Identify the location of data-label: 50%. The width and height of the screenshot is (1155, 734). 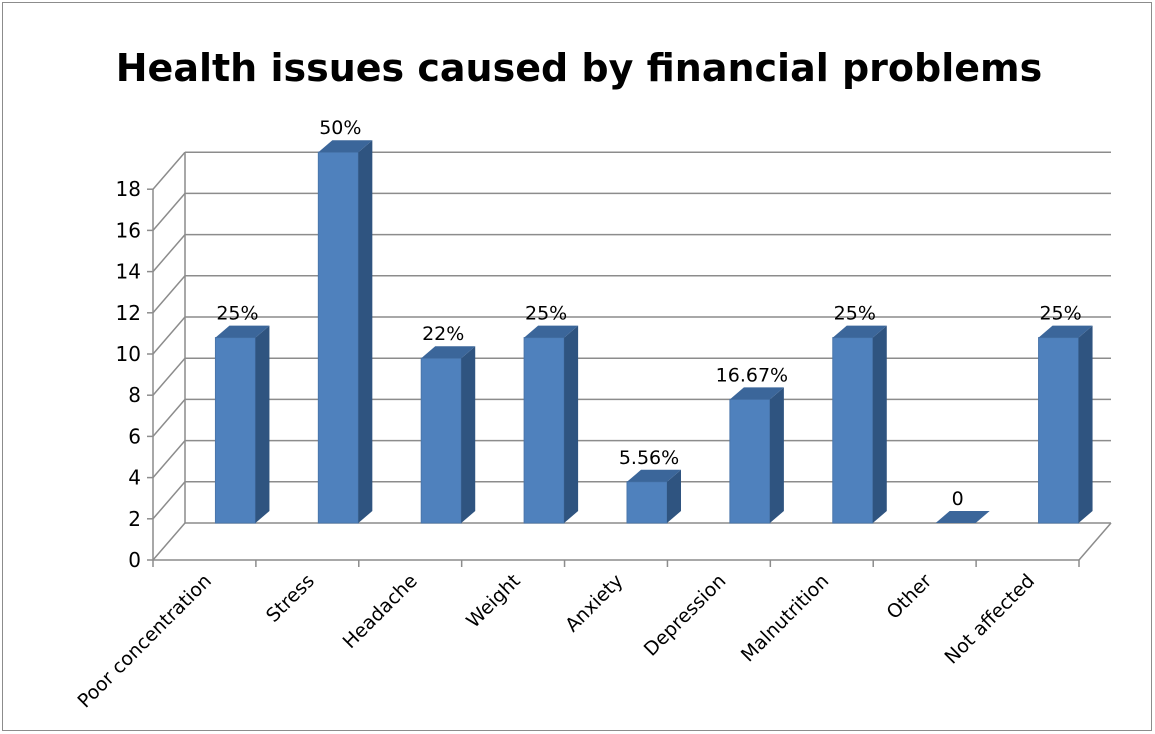
(340, 128).